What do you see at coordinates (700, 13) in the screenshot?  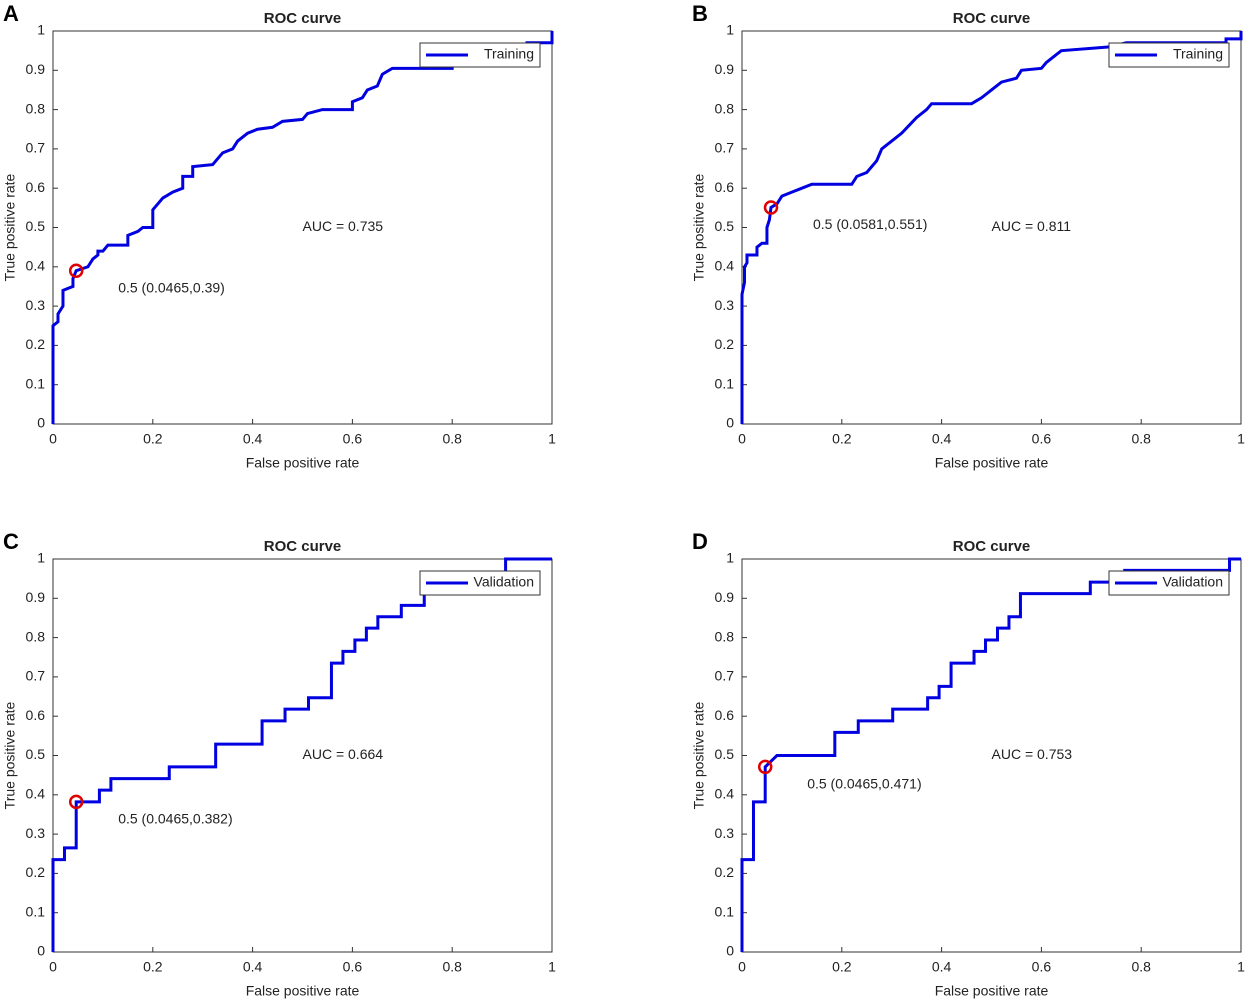 I see `panel-label: B` at bounding box center [700, 13].